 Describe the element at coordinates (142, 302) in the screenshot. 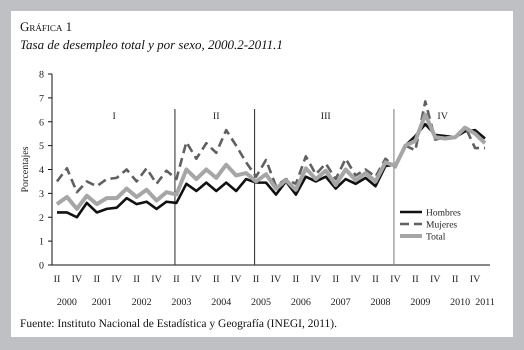

I see `text: 2002` at that location.